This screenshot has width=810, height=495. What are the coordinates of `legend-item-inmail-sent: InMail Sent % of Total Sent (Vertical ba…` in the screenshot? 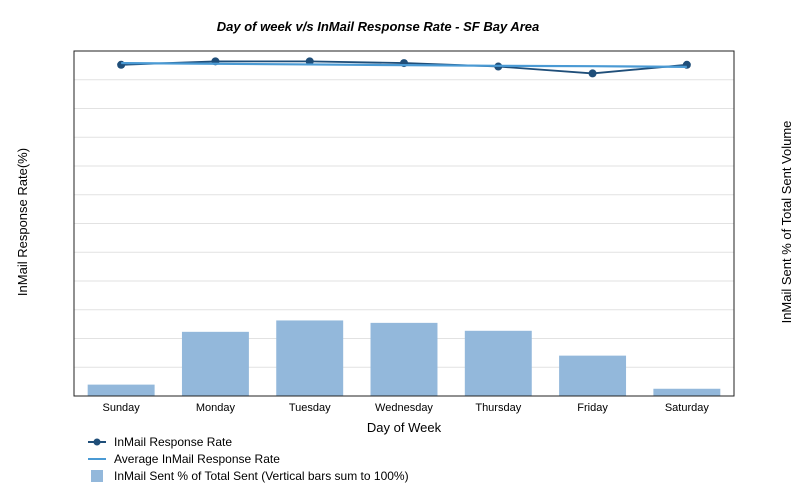 It's located at (250, 476).